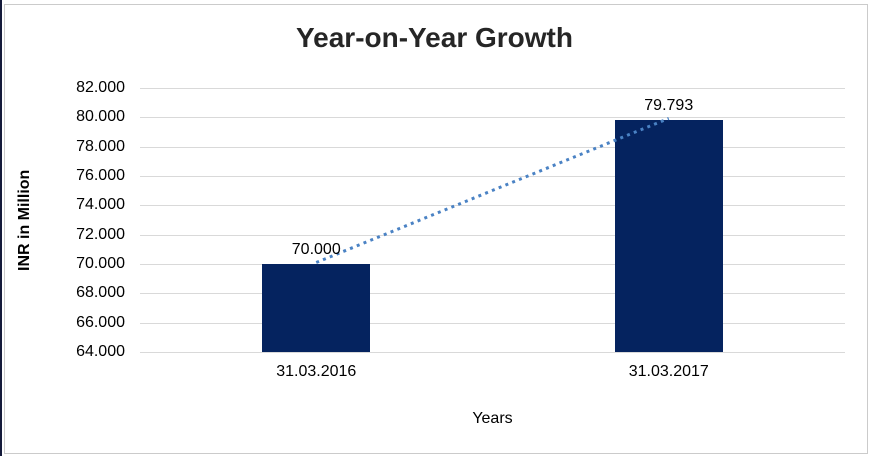 The height and width of the screenshot is (456, 869). Describe the element at coordinates (1, 228) in the screenshot. I see `window-left-edge` at that location.